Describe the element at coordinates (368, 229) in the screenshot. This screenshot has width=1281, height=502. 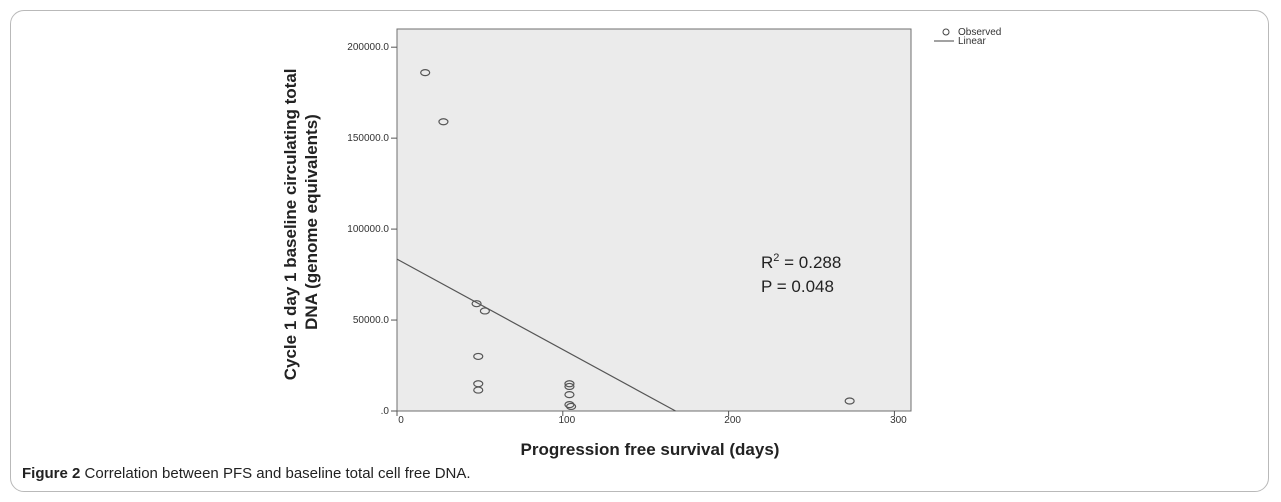
I see `y-tick-label: 100000.0` at that location.